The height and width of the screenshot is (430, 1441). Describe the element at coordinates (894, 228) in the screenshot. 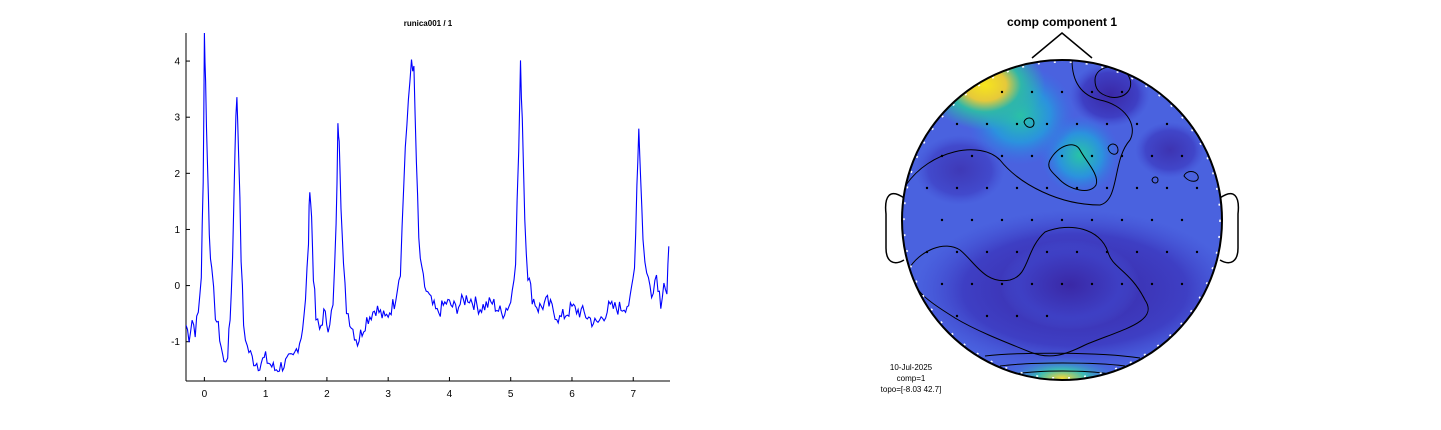

I see `left-ear-shape` at that location.